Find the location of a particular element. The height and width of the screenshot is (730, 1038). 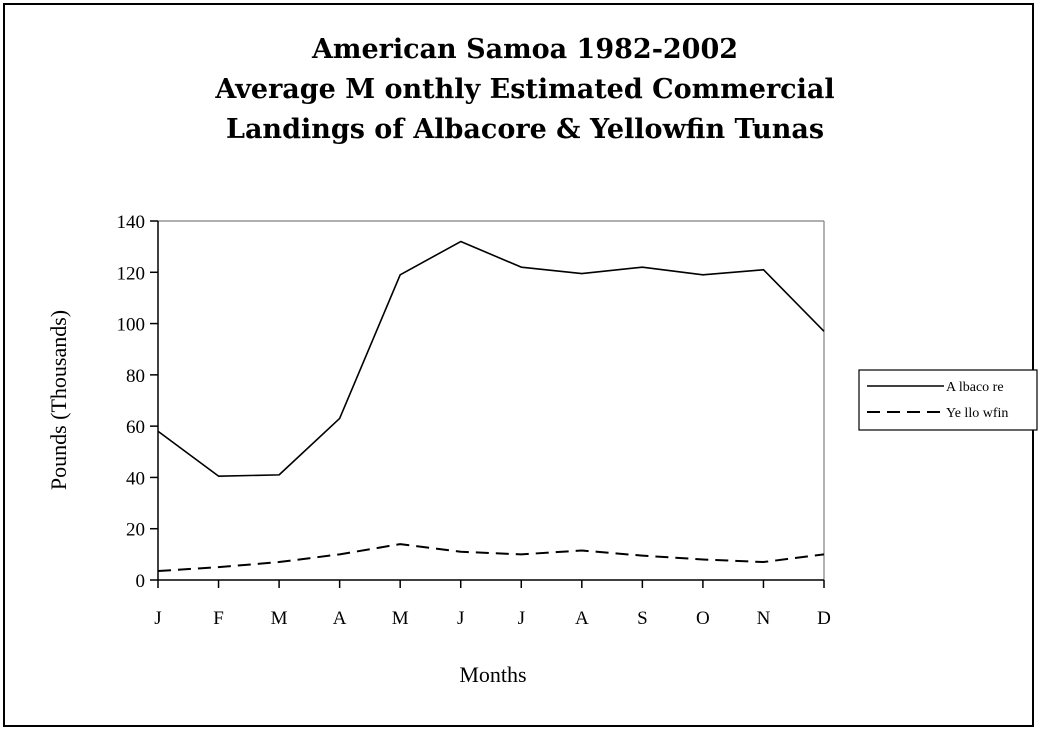

y-tick-label: 40 is located at coordinates (135, 478).